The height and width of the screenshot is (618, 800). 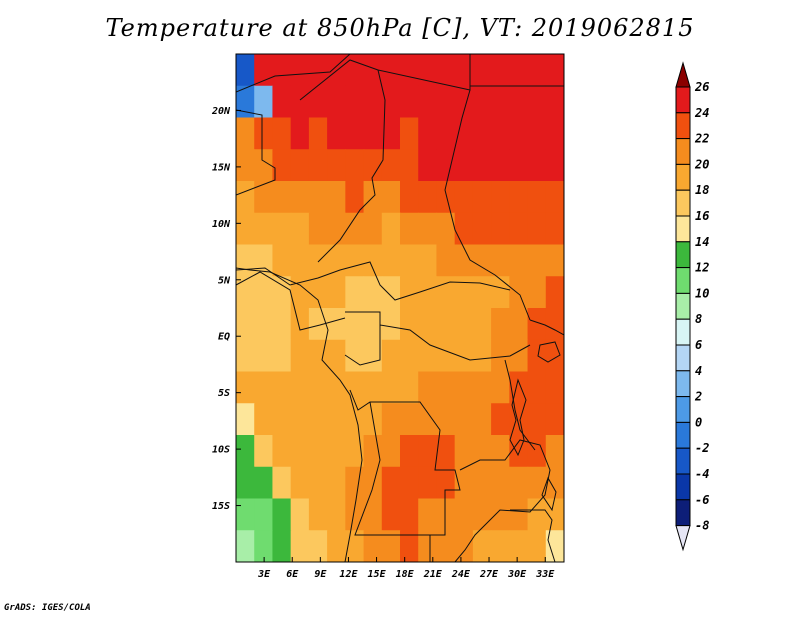 I want to click on y-tick-label: EQ, so click(x=224, y=337).